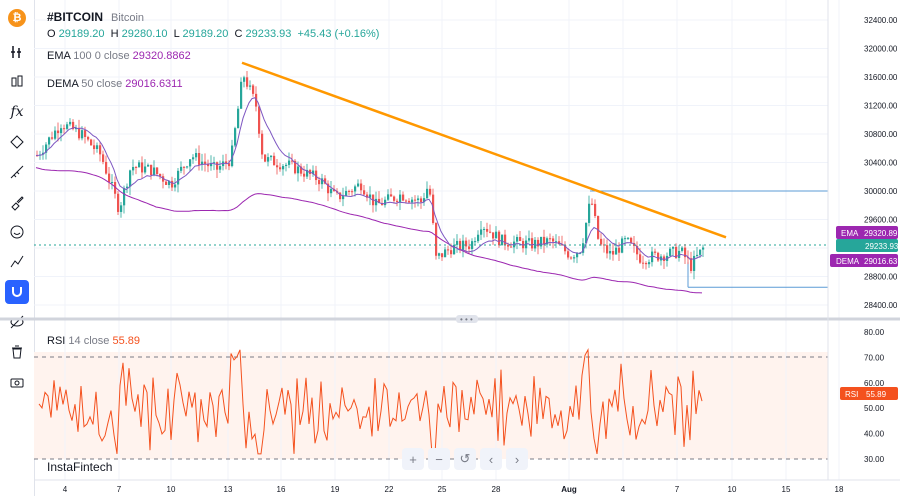 The image size is (900, 496). I want to click on rsi-legend: RSI 14 close 55.89, so click(93, 341).